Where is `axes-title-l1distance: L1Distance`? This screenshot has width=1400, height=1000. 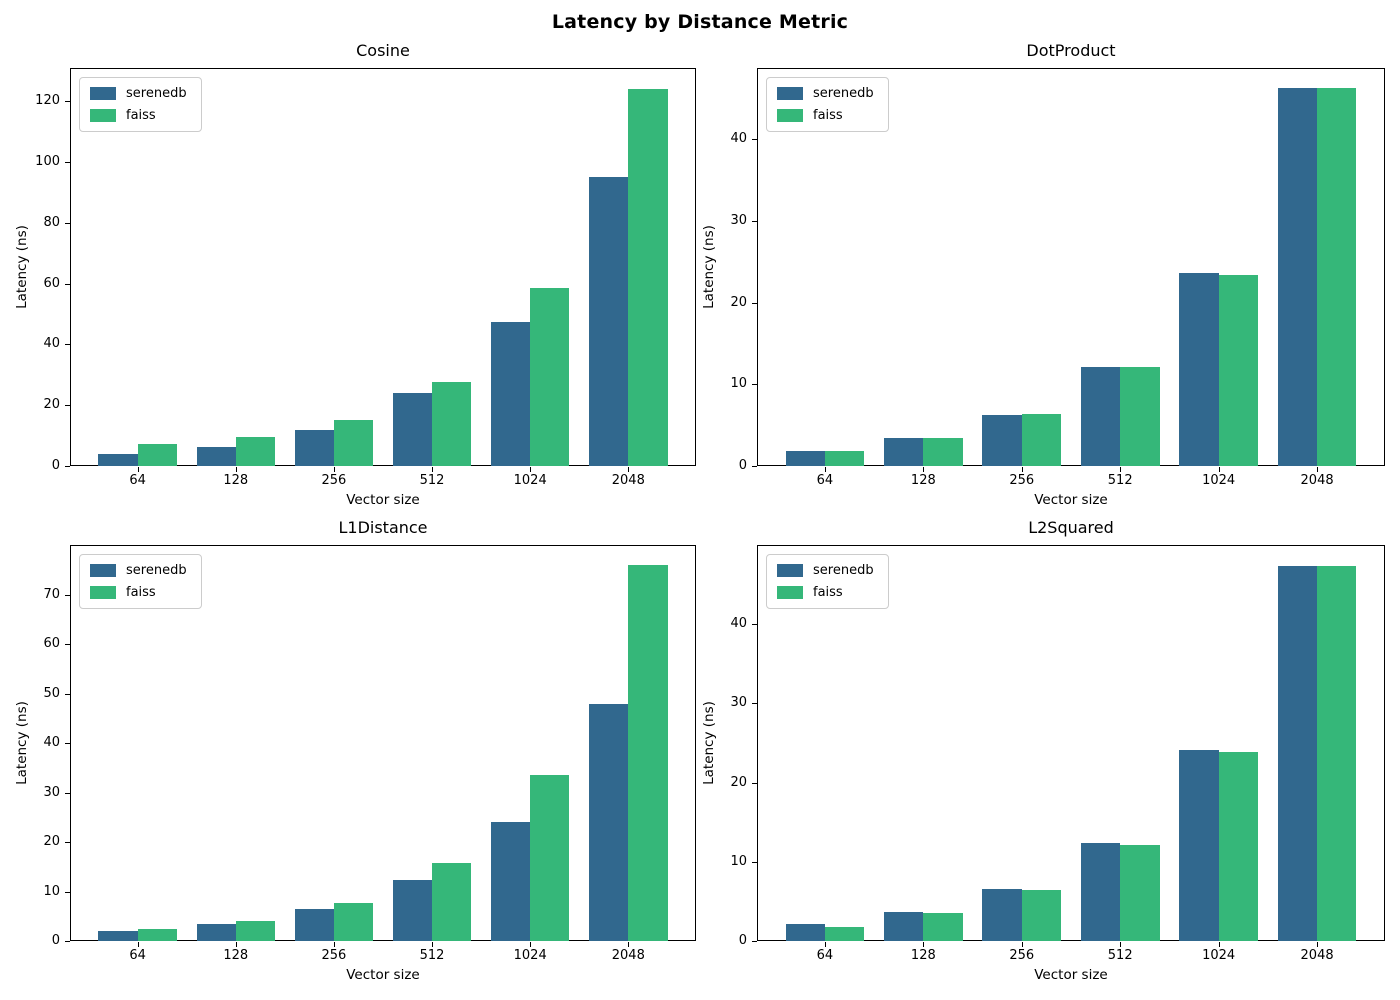 axes-title-l1distance: L1Distance is located at coordinates (383, 527).